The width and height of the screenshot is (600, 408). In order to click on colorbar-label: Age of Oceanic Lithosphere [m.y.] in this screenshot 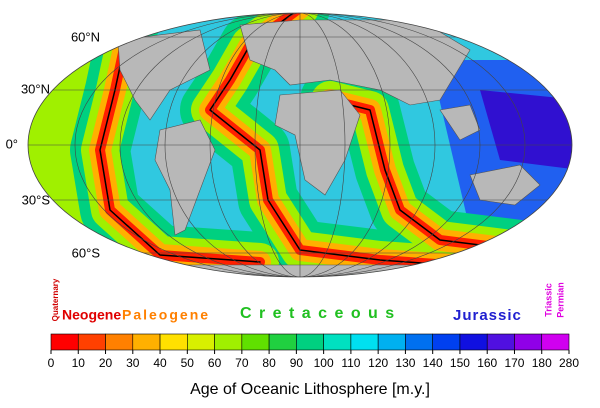, I will do `click(310, 389)`.